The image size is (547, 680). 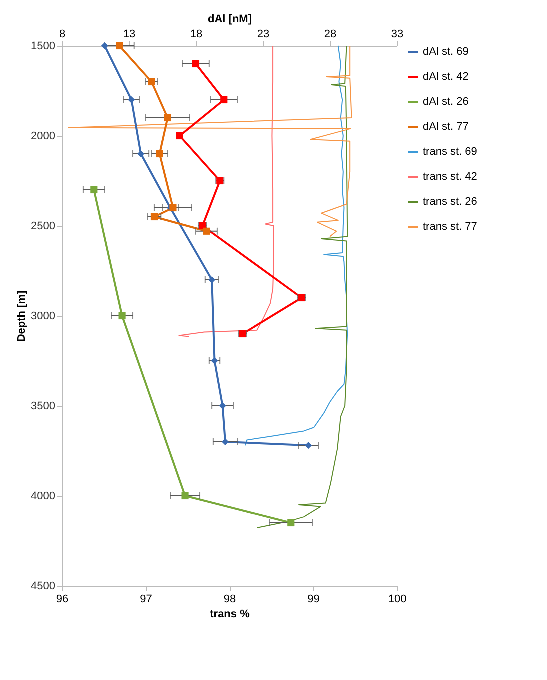 I want to click on y-tick-label: 2500, so click(x=43, y=226).